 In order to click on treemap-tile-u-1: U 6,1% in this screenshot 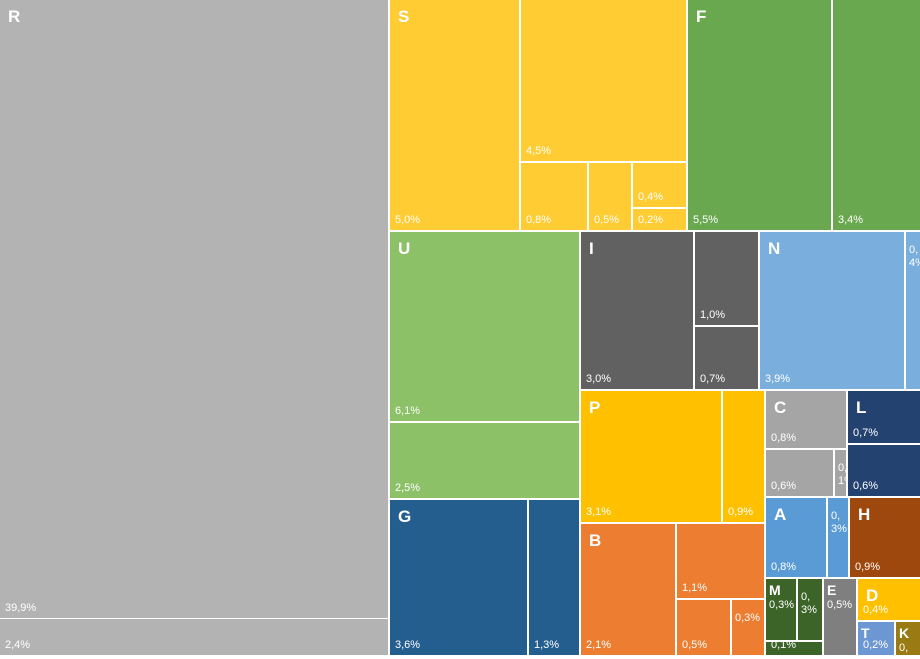, I will do `click(484, 326)`.